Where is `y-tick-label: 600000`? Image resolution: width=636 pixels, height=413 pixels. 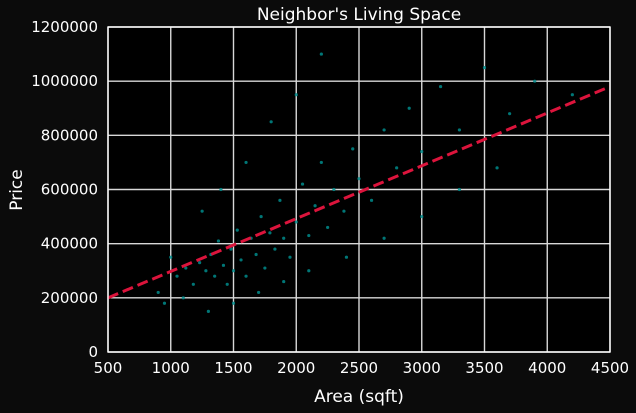 y-tick-label: 600000 is located at coordinates (69, 190).